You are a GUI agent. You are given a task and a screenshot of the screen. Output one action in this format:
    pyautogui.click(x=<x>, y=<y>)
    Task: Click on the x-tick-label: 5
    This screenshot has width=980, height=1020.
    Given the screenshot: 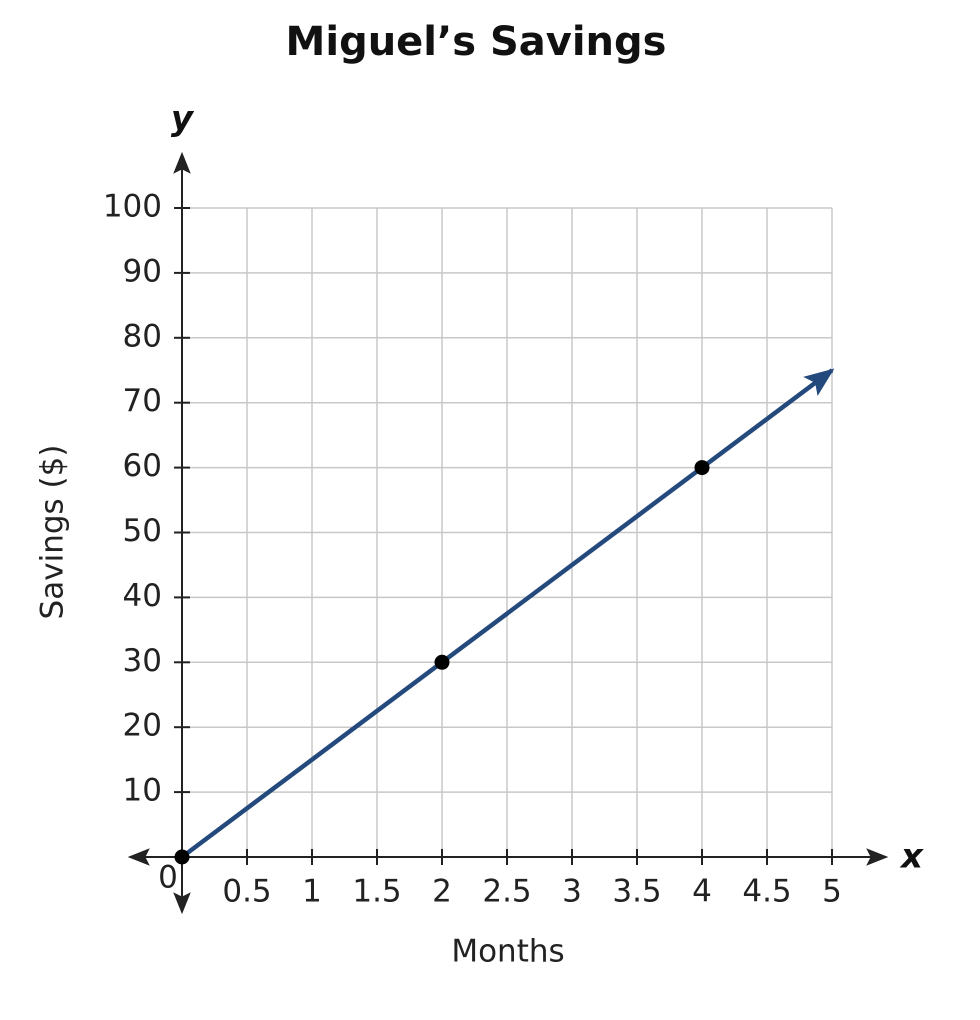 What is the action you would take?
    pyautogui.click(x=832, y=892)
    